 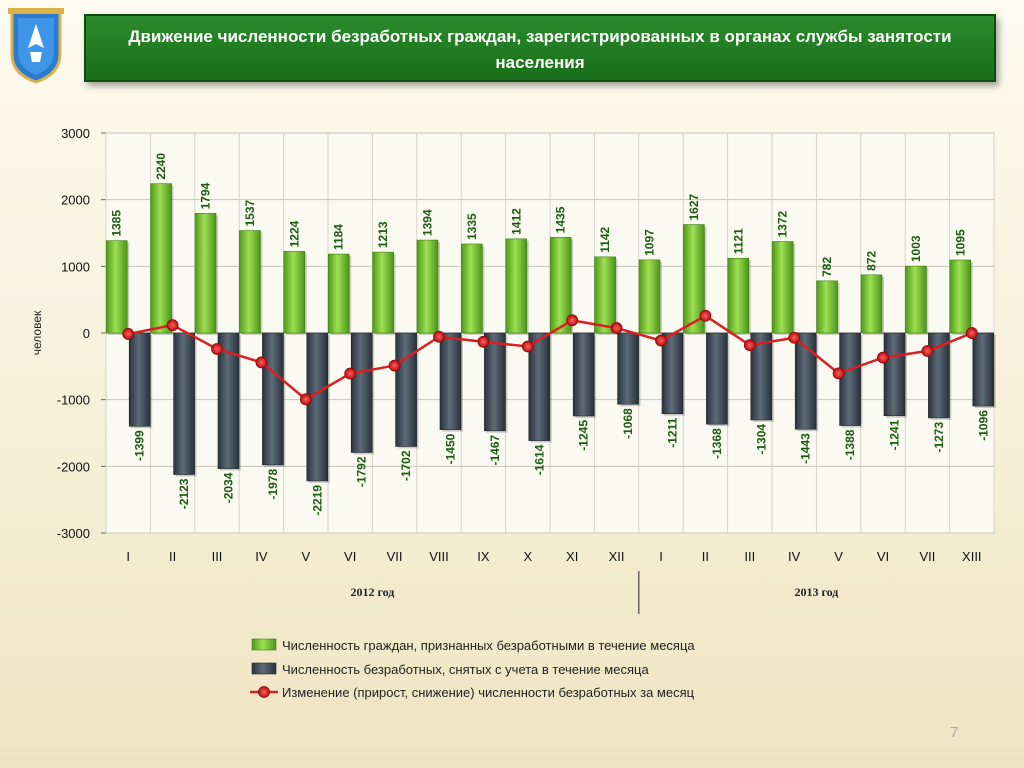 What do you see at coordinates (229, 487) in the screenshot?
I see `data-label-removed: -2034` at bounding box center [229, 487].